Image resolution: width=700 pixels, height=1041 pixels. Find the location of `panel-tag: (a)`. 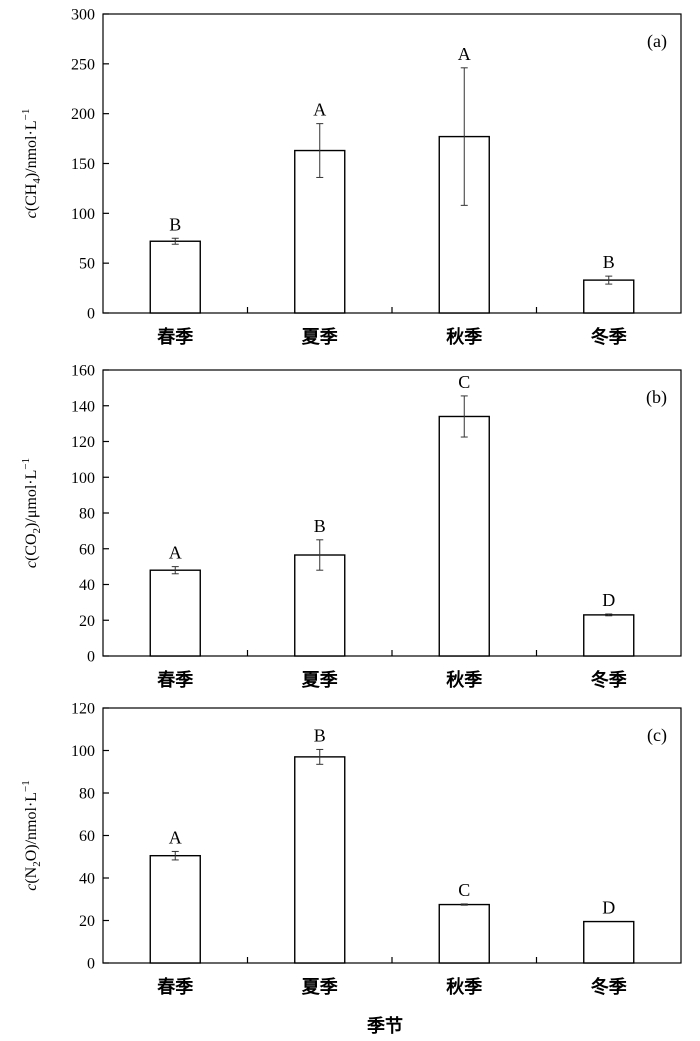

panel-tag: (a) is located at coordinates (657, 41).